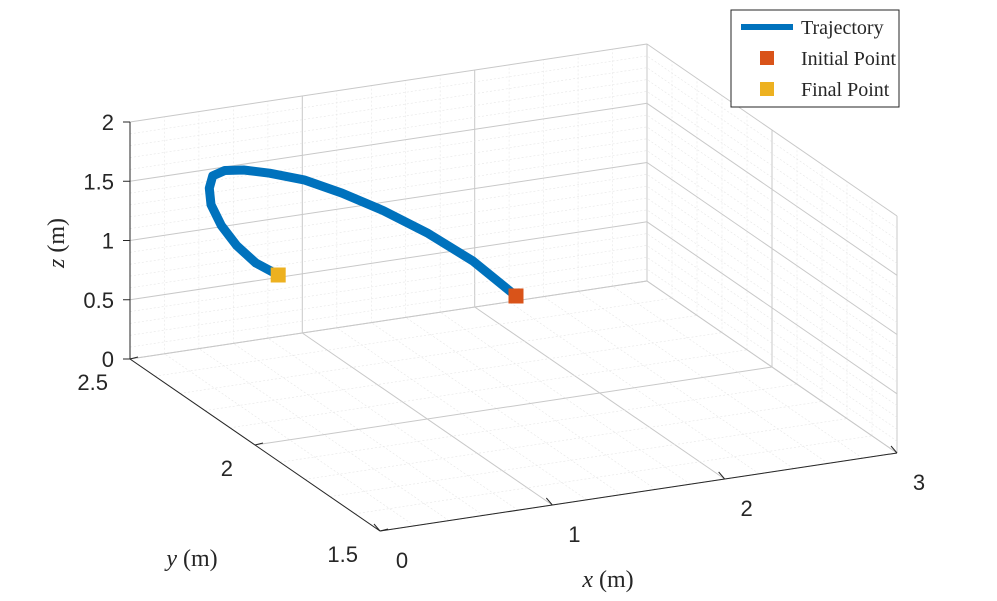 This screenshot has height=601, width=997. What do you see at coordinates (98, 181) in the screenshot?
I see `z-tick-label: 1.5` at bounding box center [98, 181].